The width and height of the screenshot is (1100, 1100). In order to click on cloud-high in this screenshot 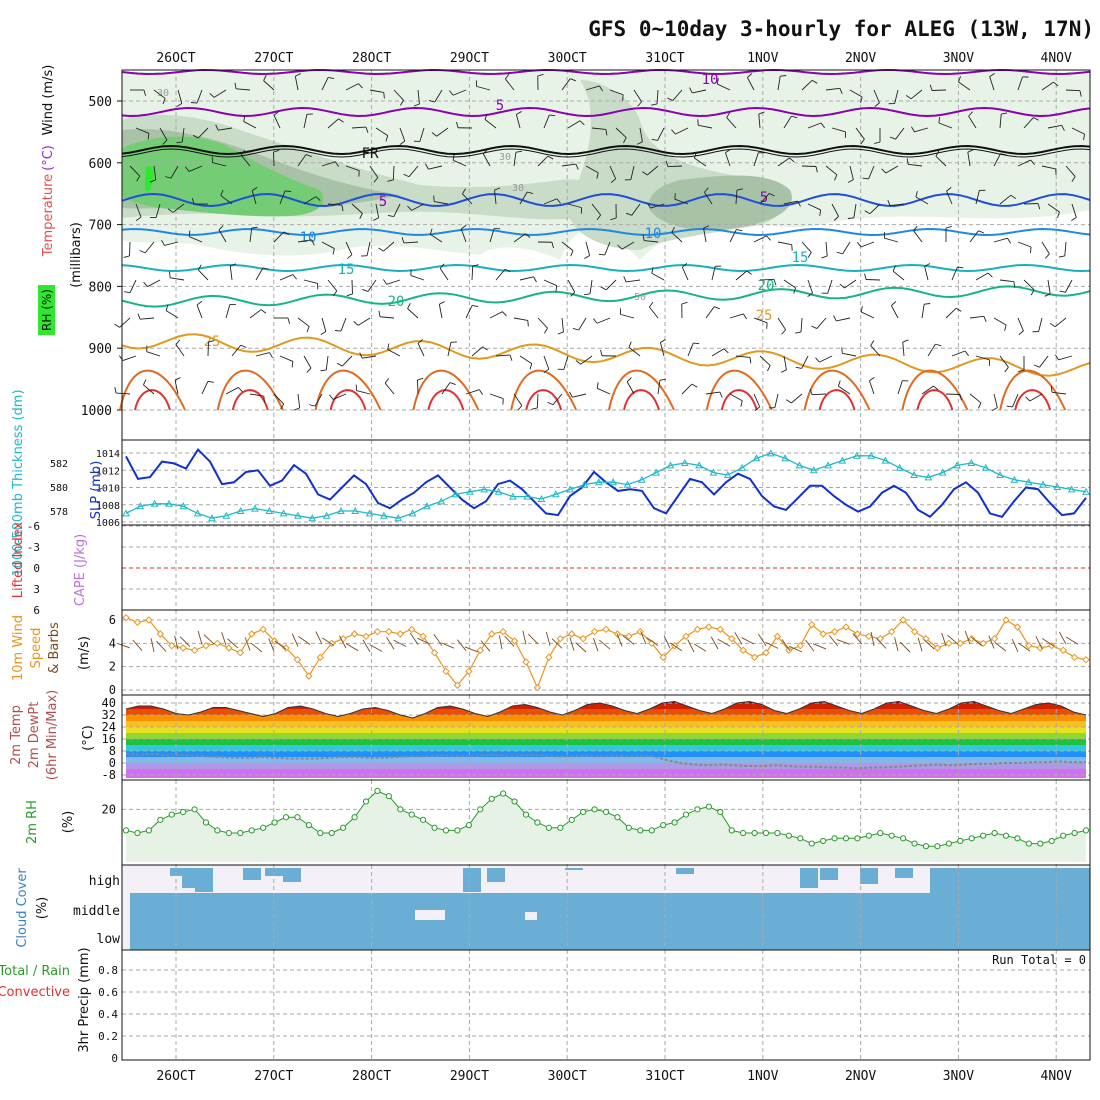, I will do `click(904, 873)`.